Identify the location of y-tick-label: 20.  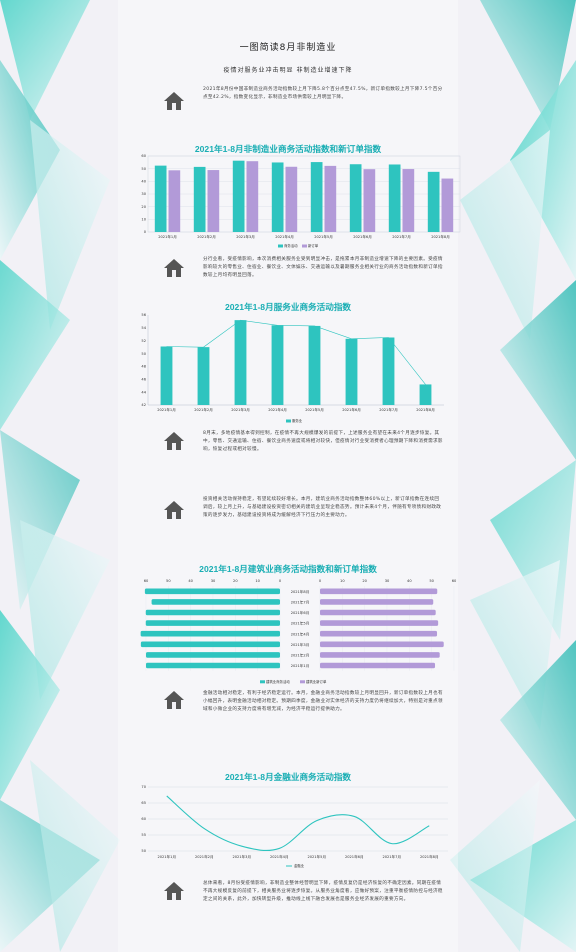
(143, 207).